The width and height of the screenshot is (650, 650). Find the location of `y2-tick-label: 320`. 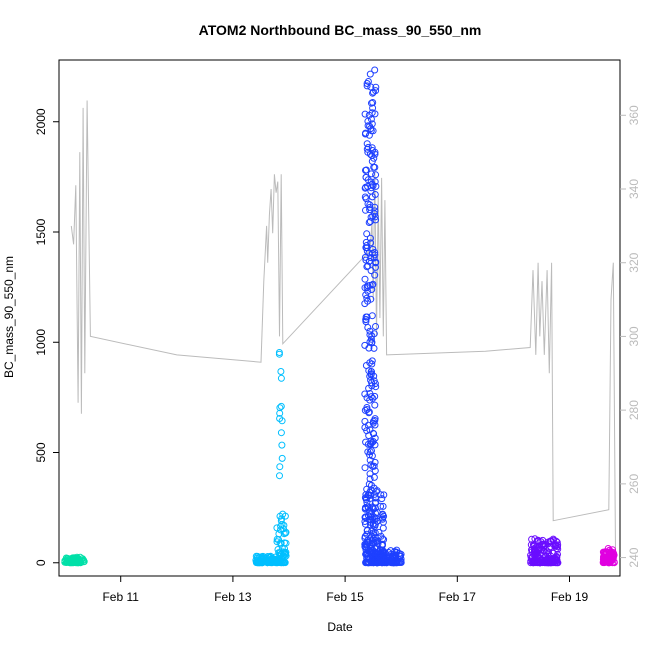

y2-tick-label: 320 is located at coordinates (634, 262).